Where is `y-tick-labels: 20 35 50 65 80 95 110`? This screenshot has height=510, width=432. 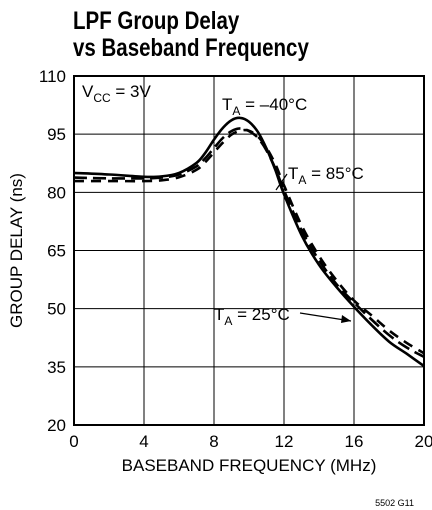 y-tick-labels: 20 35 50 65 80 95 110 is located at coordinates (52, 251).